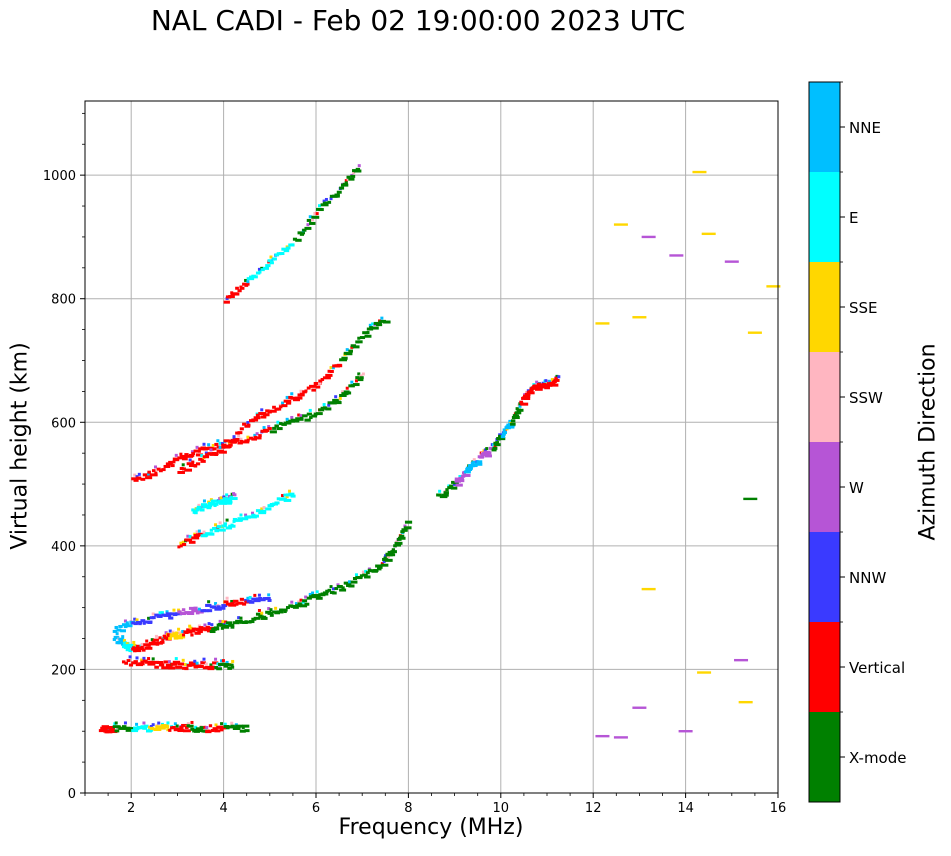 The height and width of the screenshot is (856, 951). I want to click on x-tick-label: 4, so click(223, 808).